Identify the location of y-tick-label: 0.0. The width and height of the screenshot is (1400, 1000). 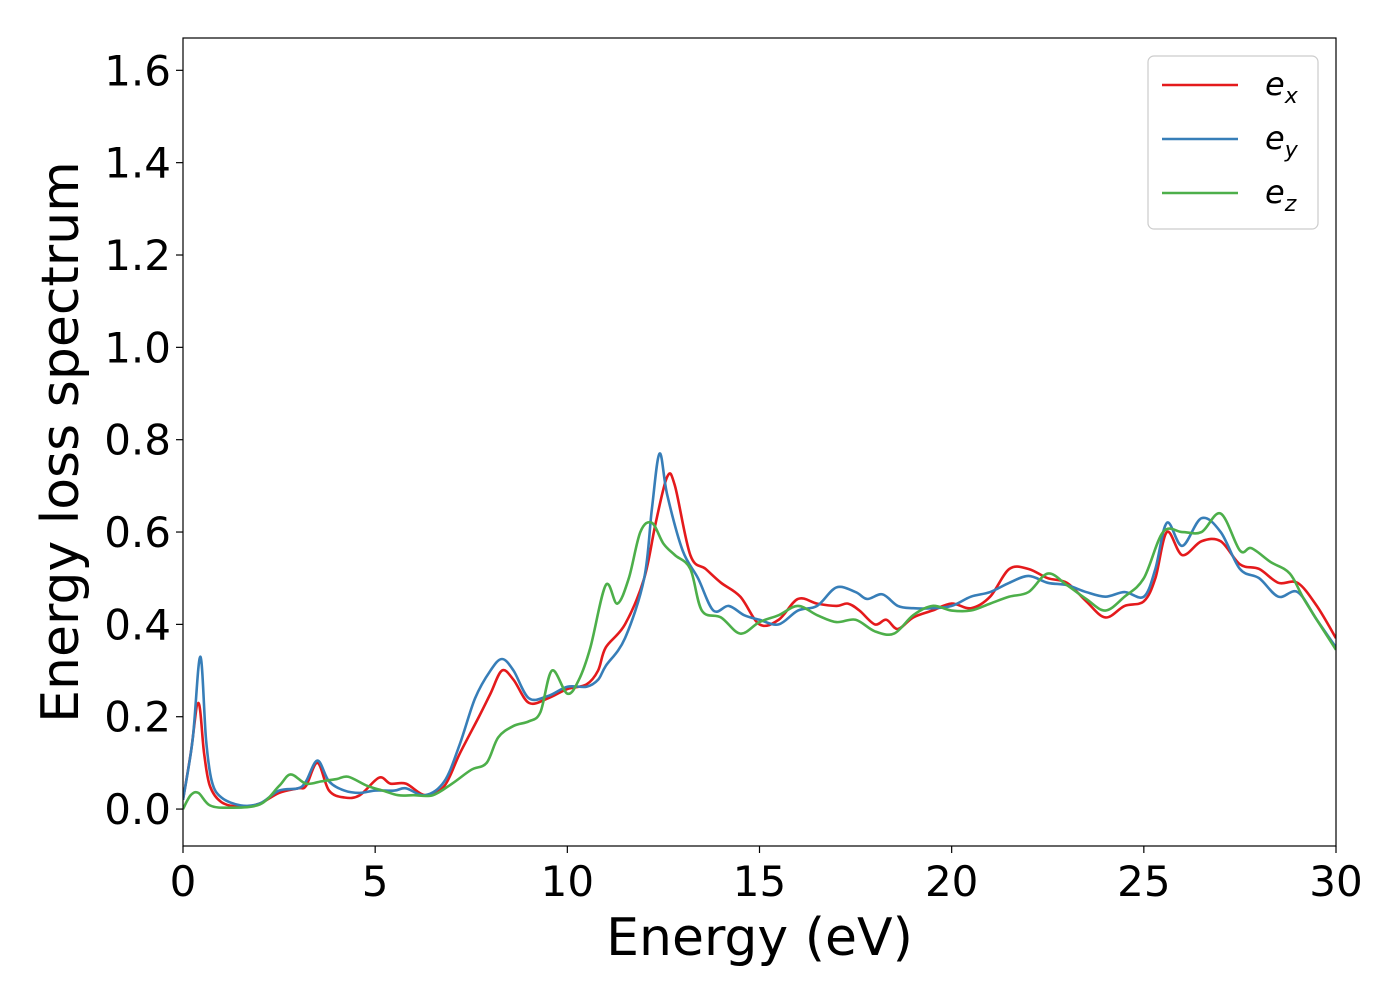
(137, 809).